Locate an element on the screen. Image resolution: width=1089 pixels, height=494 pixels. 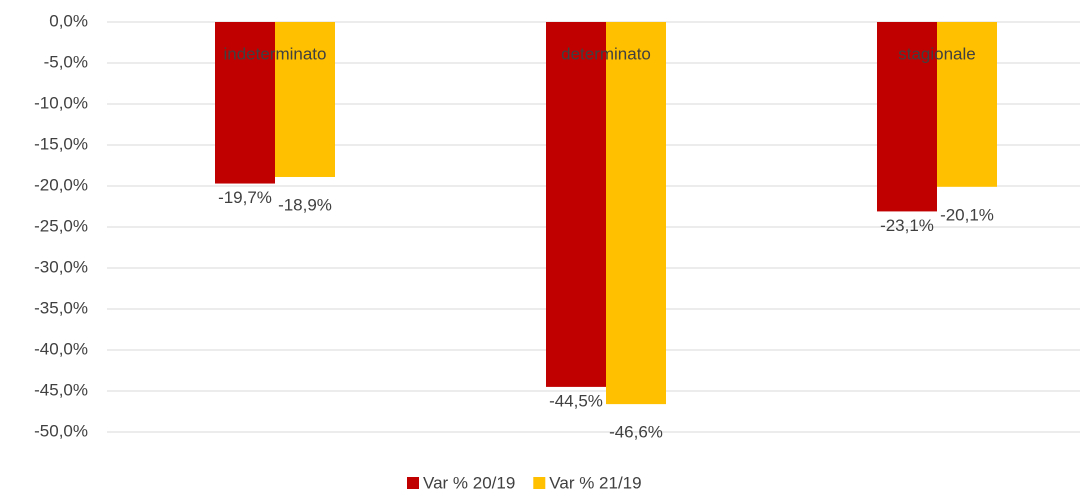
y-tick-label: -45,0% is located at coordinates (61, 389).